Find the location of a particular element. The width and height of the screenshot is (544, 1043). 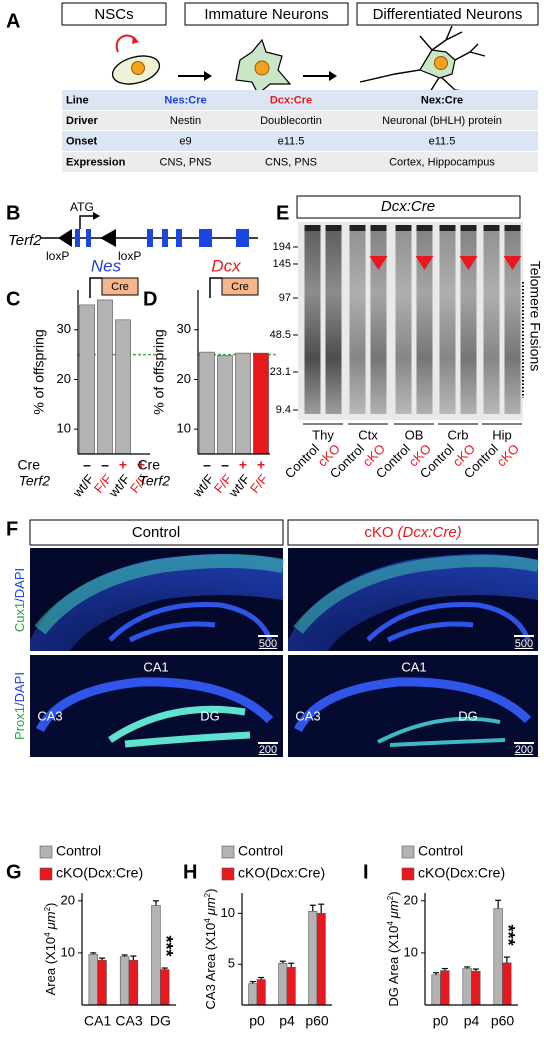

x-tick-label: CA3 is located at coordinates (128, 1021).